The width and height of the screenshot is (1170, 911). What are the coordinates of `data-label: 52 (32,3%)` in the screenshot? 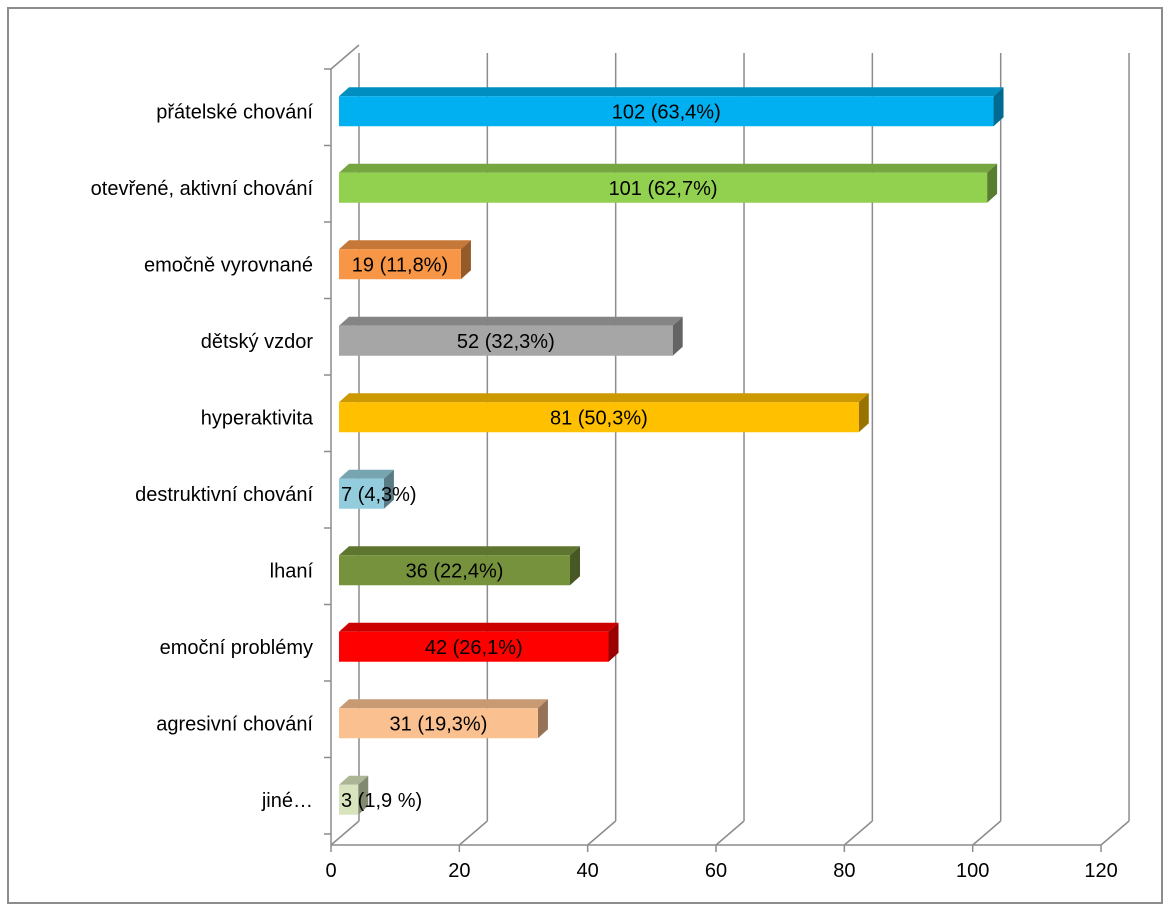 It's located at (506, 342).